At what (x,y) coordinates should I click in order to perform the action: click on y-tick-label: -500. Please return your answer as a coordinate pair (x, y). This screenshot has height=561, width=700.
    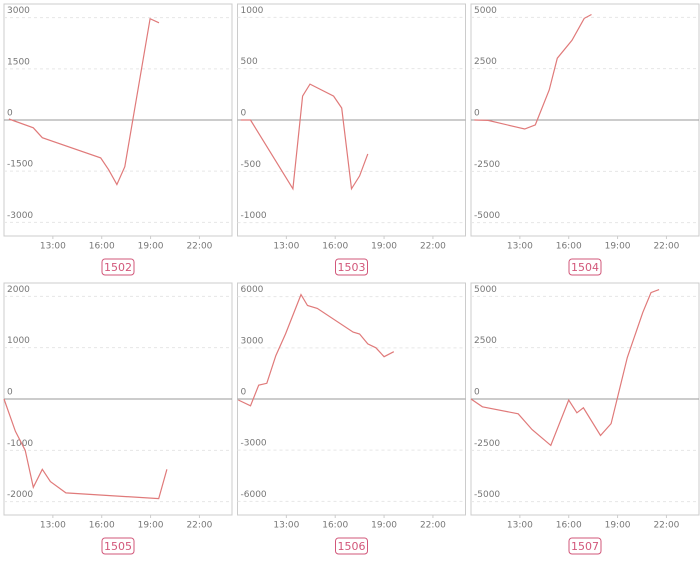
    Looking at the image, I should click on (251, 165).